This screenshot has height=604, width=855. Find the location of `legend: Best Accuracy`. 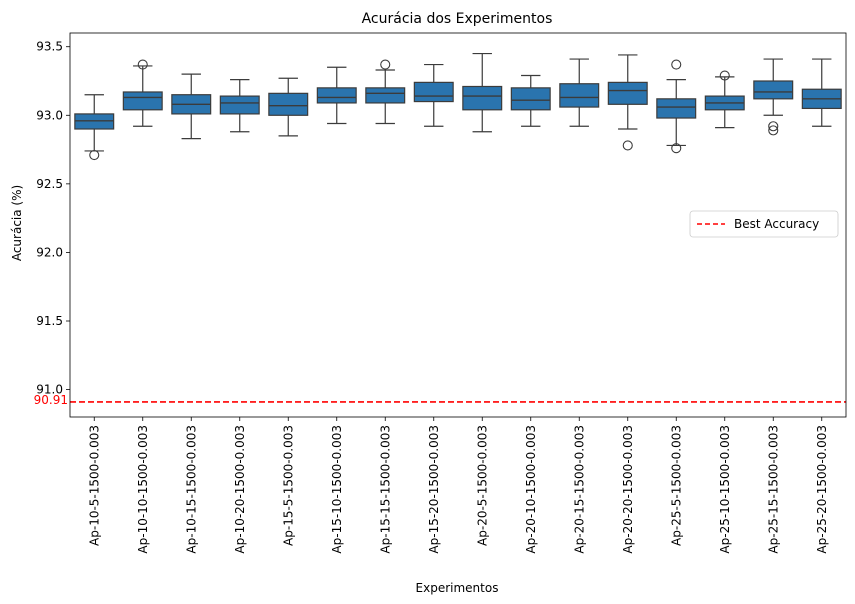

legend: Best Accuracy is located at coordinates (764, 224).